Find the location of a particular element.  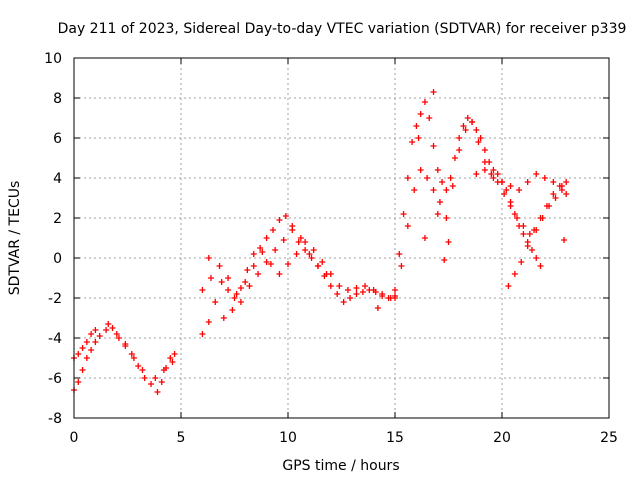

y-tick-label: 6 is located at coordinates (57, 139).